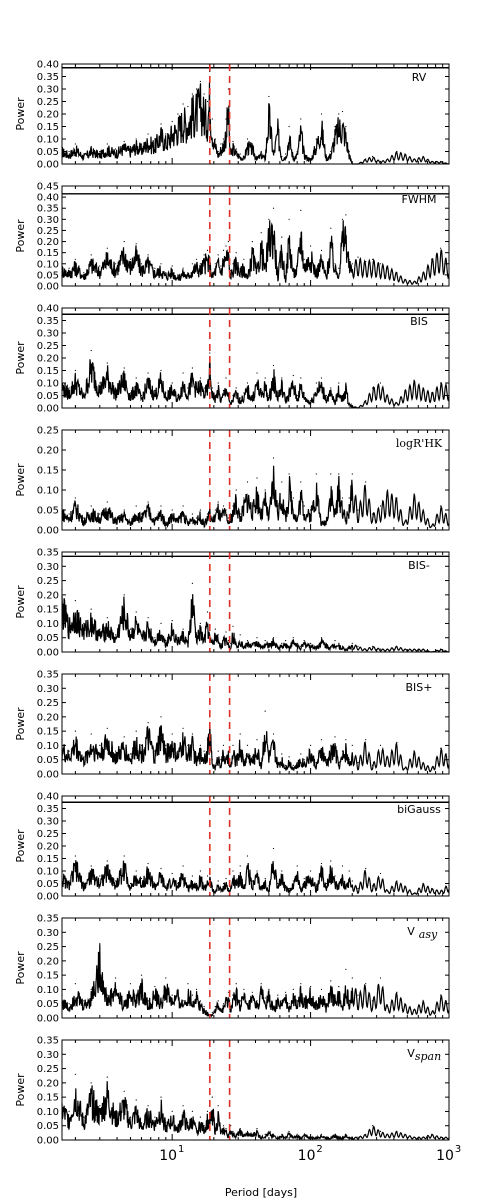 The width and height of the screenshot is (500, 1200). What do you see at coordinates (48, 1041) in the screenshot?
I see `y-tick-label: 0.35` at bounding box center [48, 1041].